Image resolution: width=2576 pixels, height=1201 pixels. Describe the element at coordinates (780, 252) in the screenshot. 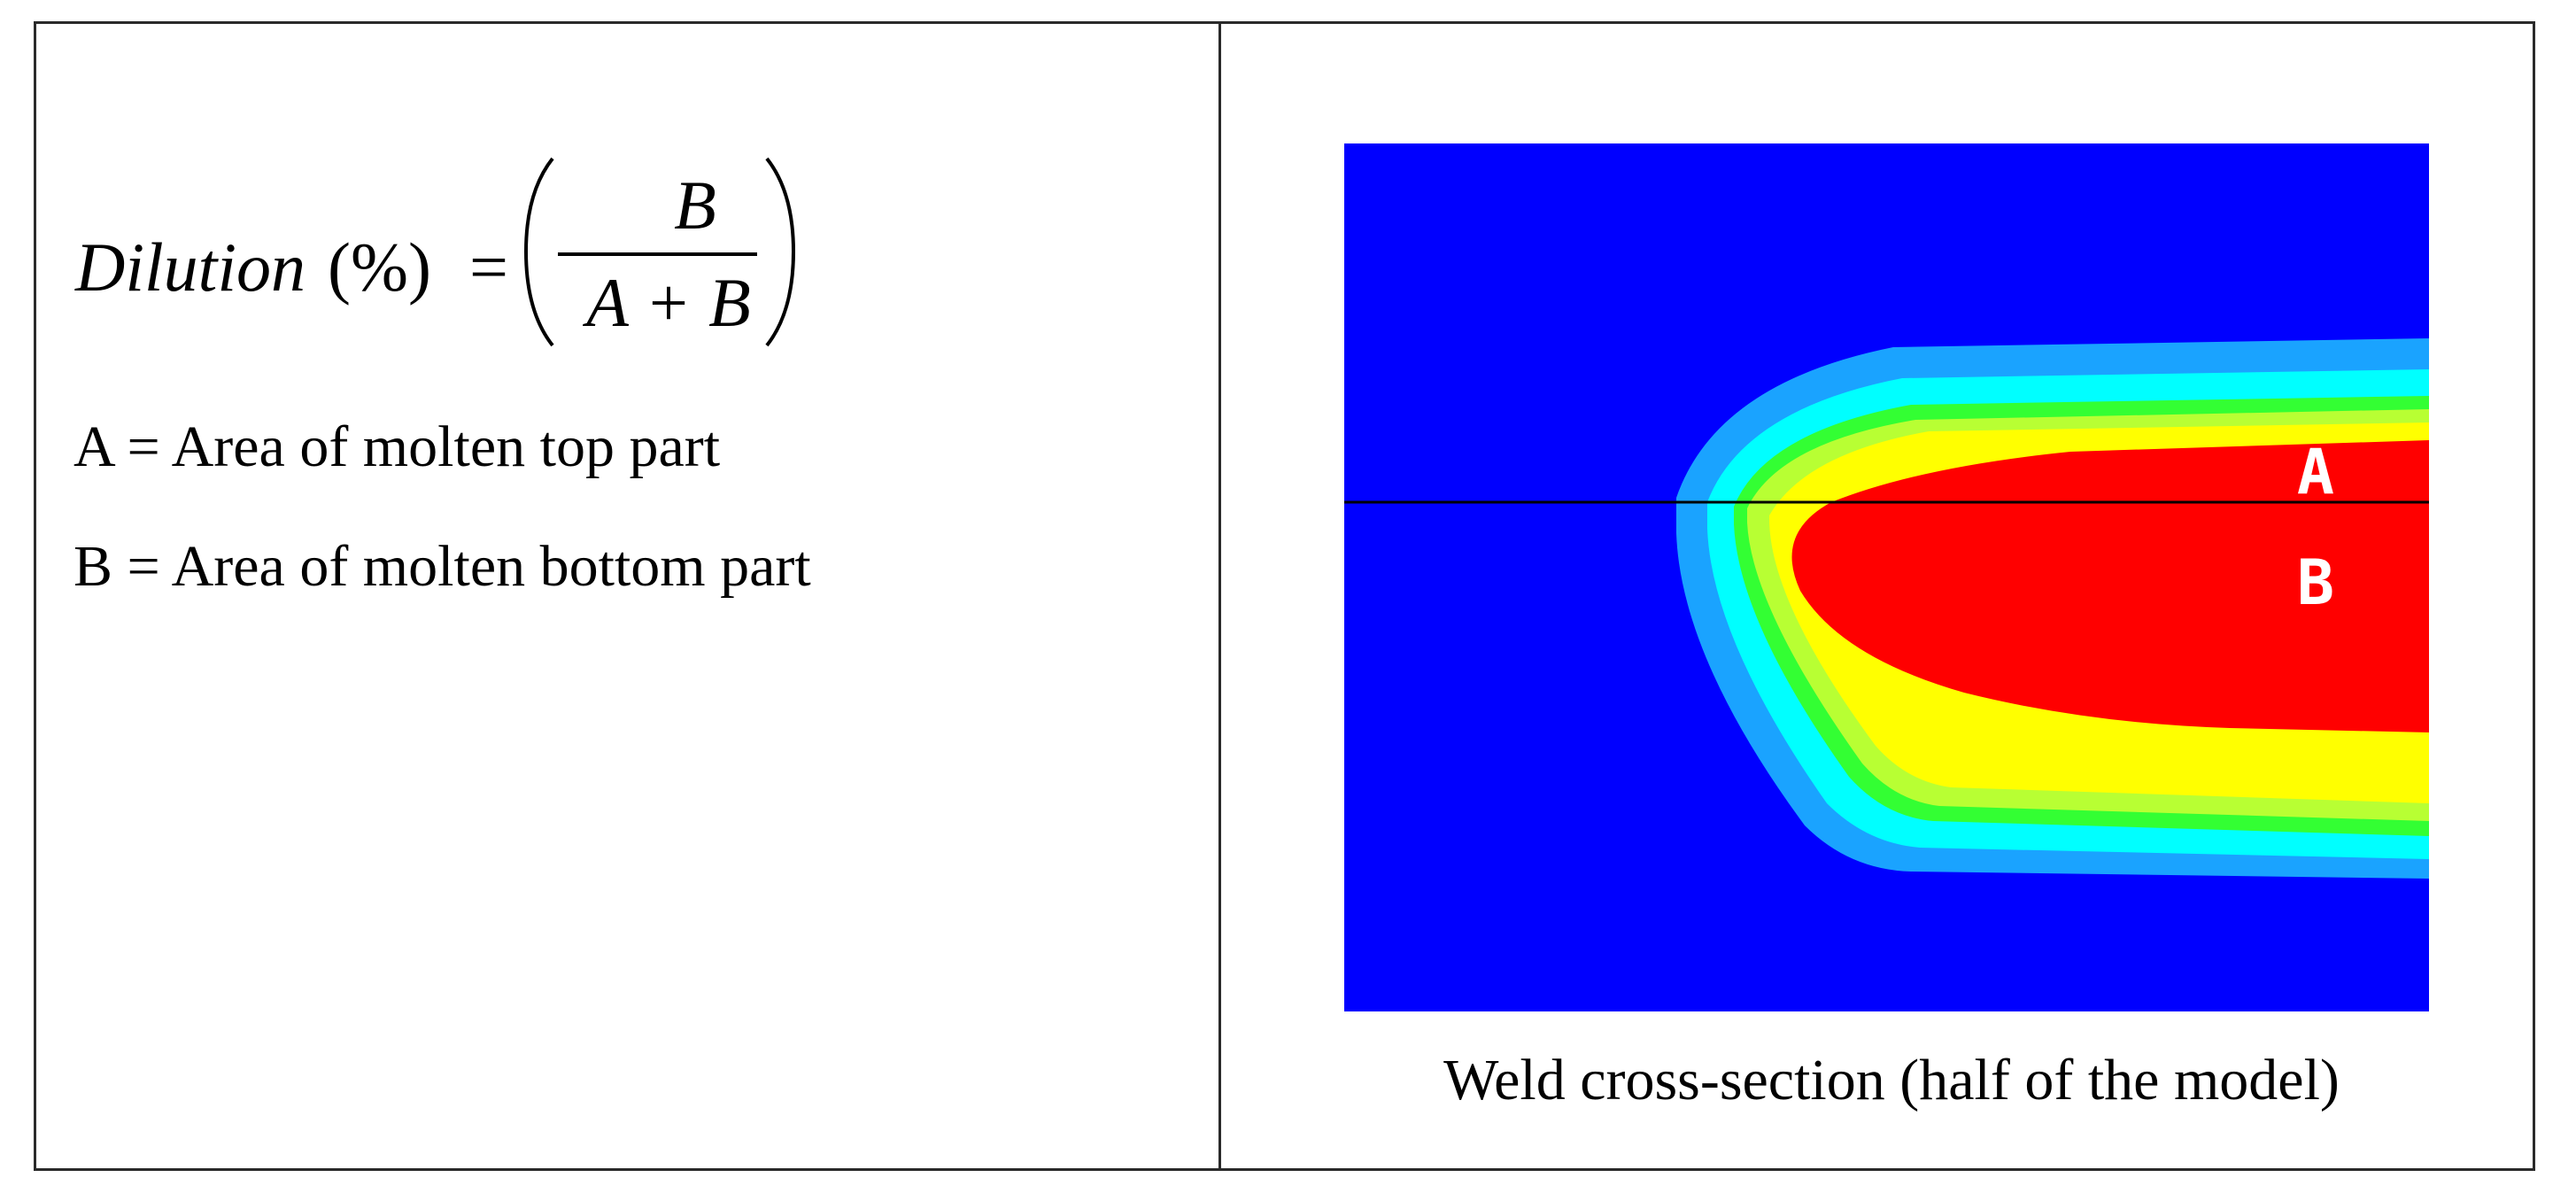

I see `right-paren-icon` at that location.